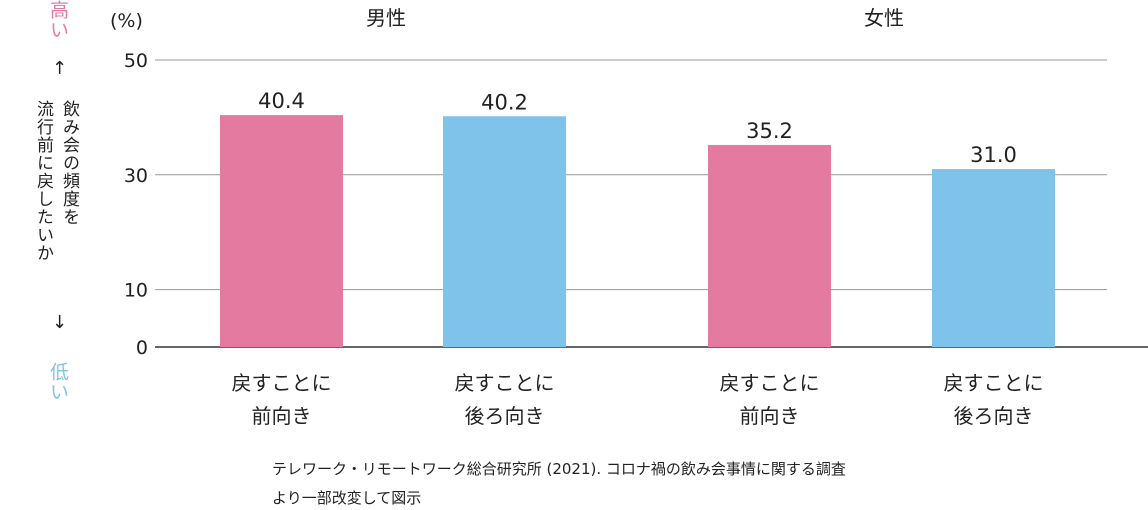  What do you see at coordinates (43, 181) in the screenshot?
I see `axis-description-line2: 流行前に戻したいか` at bounding box center [43, 181].